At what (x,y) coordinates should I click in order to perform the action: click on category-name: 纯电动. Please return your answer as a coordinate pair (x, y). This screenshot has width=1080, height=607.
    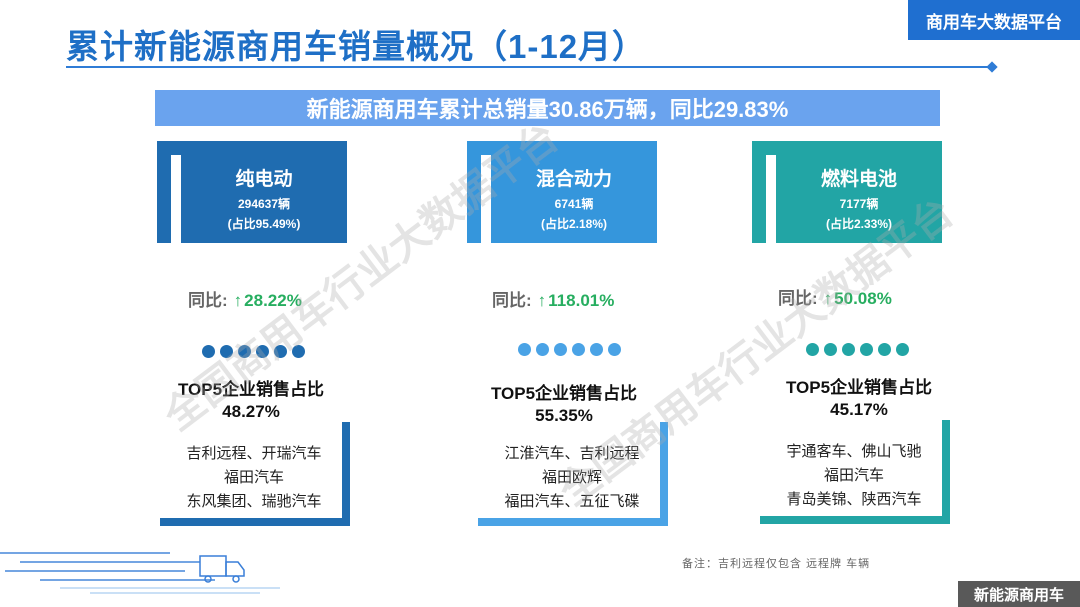
    Looking at the image, I should click on (264, 179).